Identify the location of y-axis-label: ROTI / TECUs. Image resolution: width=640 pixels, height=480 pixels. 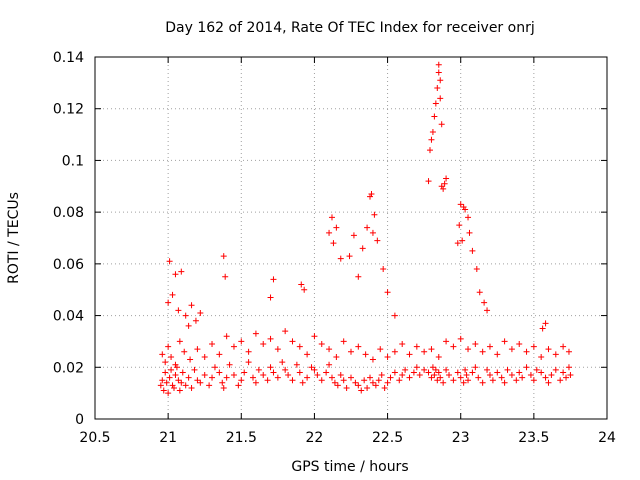
(14, 238).